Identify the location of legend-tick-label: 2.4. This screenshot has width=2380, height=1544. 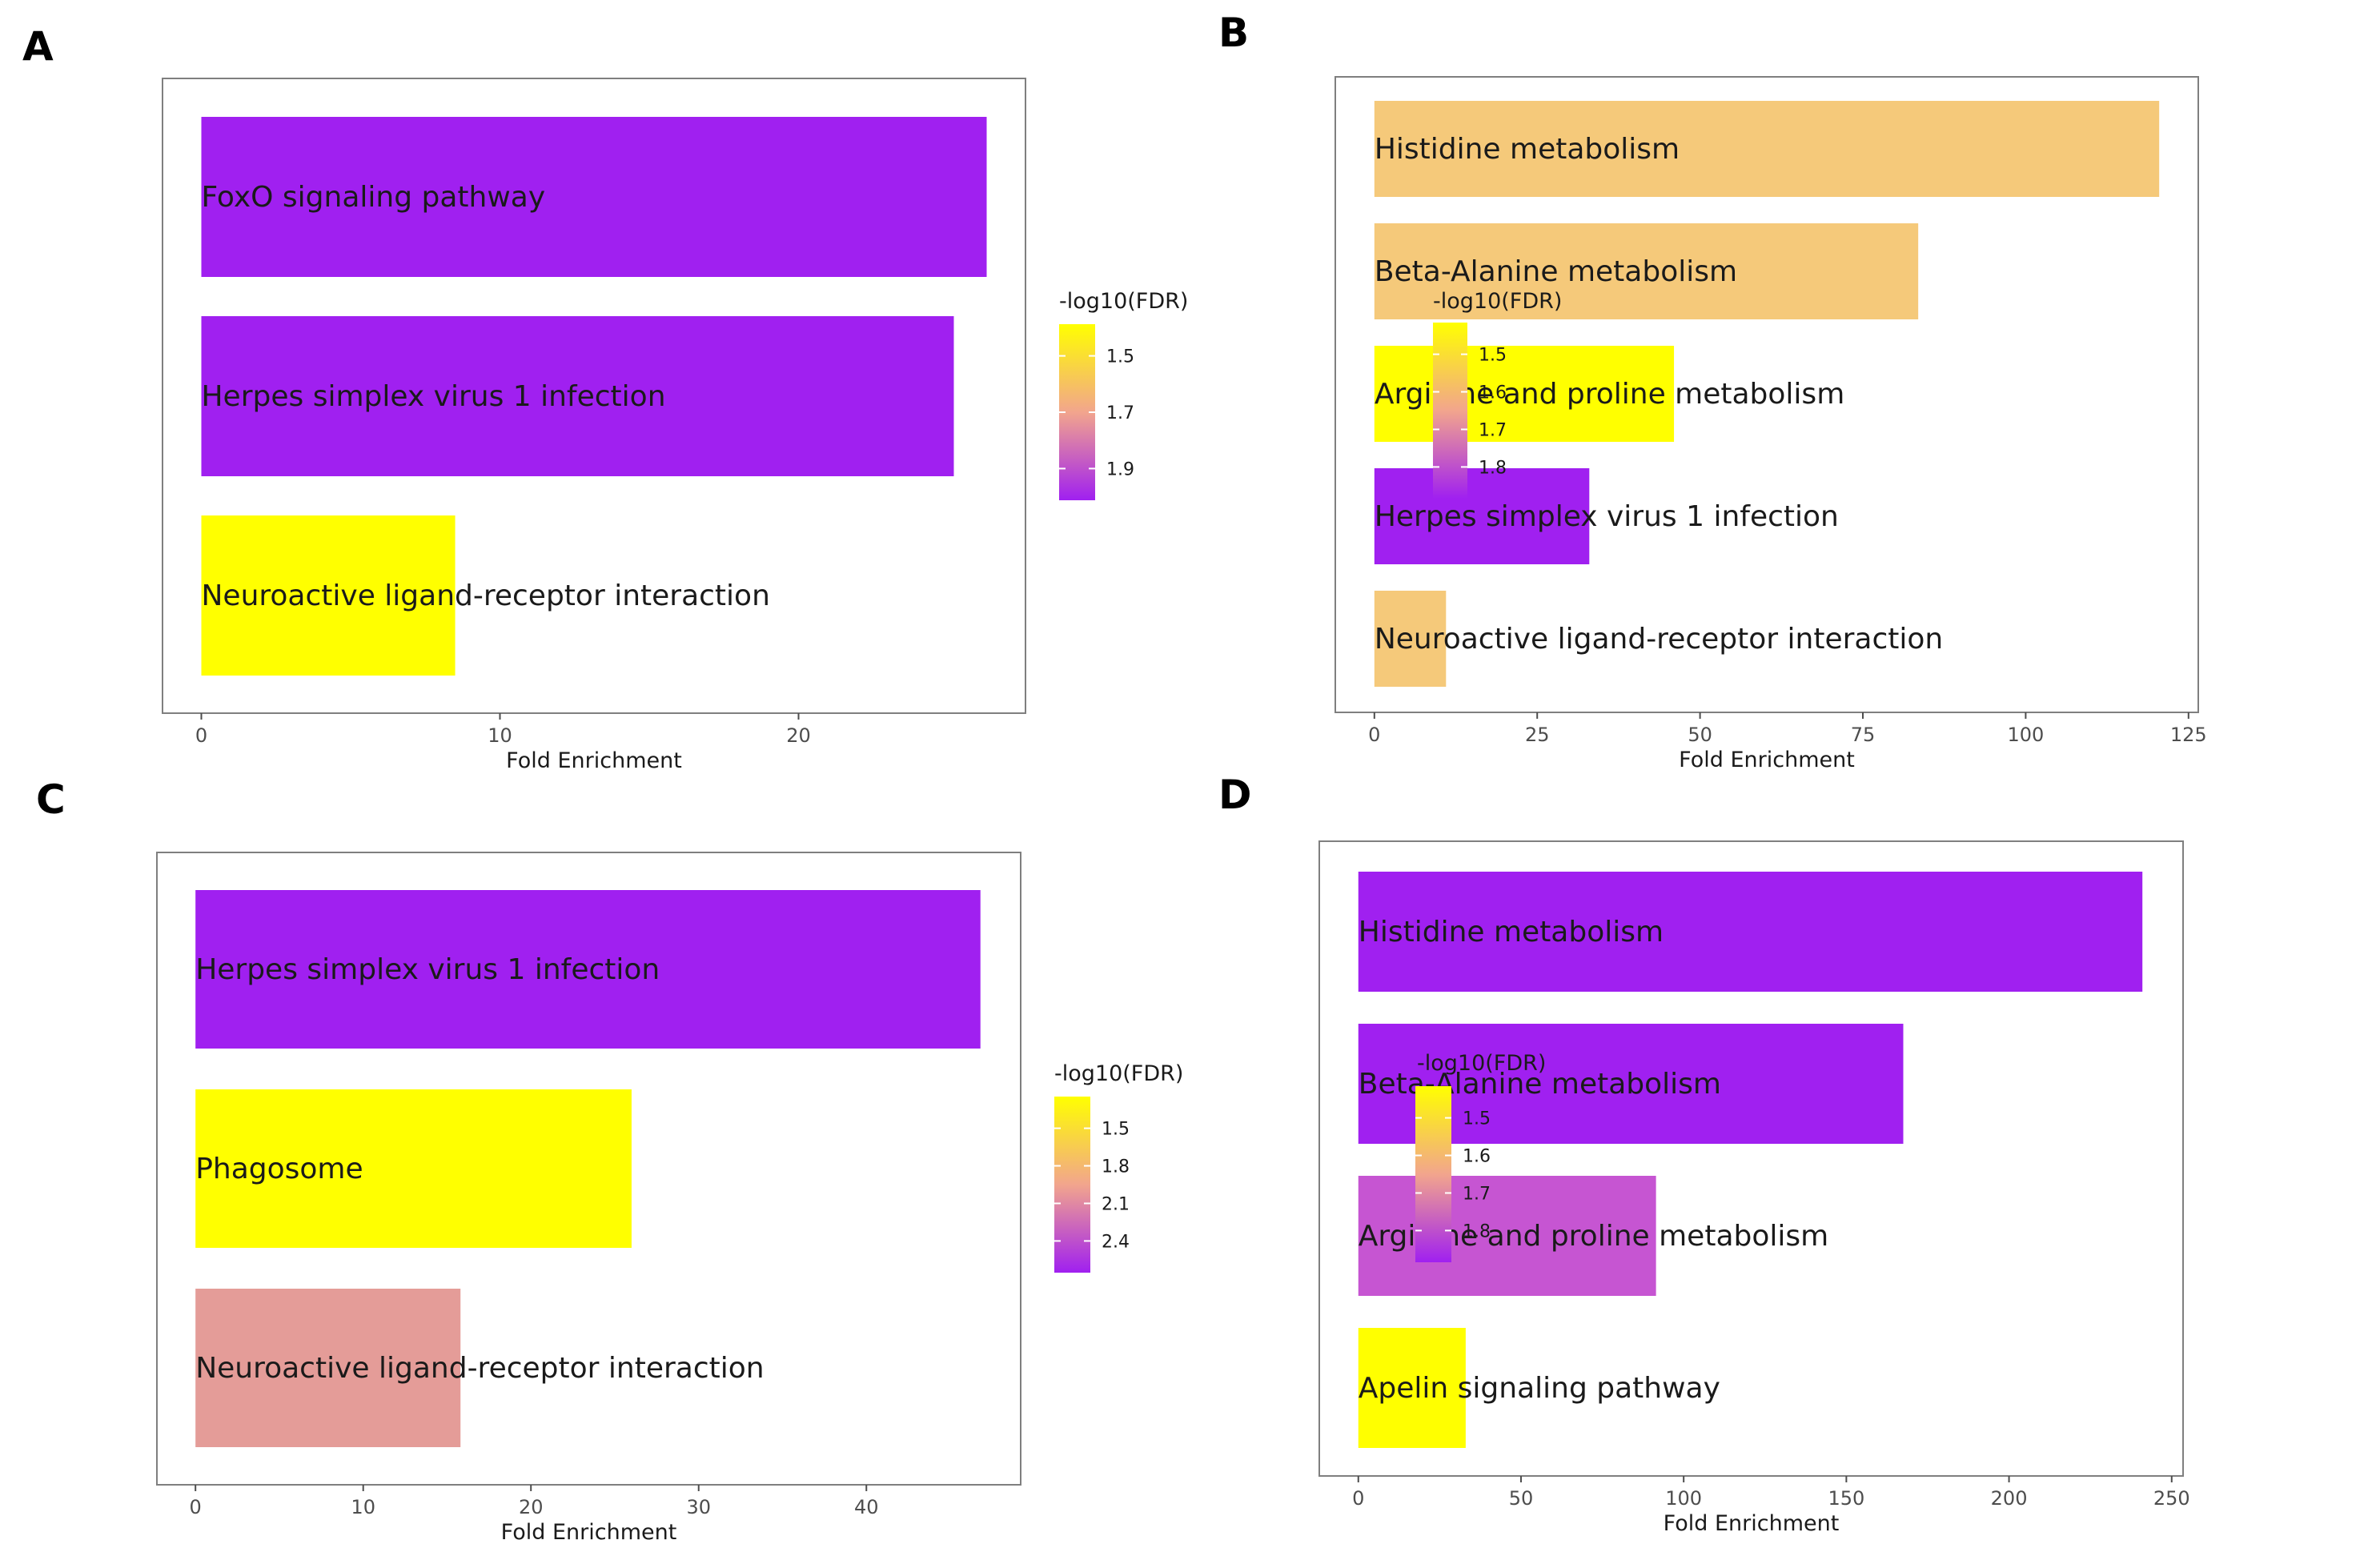
(1116, 1242).